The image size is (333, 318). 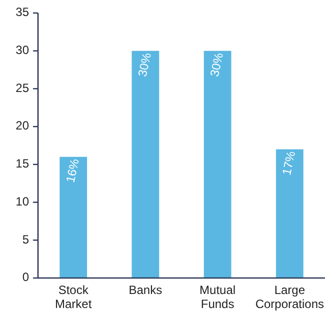 What do you see at coordinates (72, 170) in the screenshot?
I see `data-label: 16%` at bounding box center [72, 170].